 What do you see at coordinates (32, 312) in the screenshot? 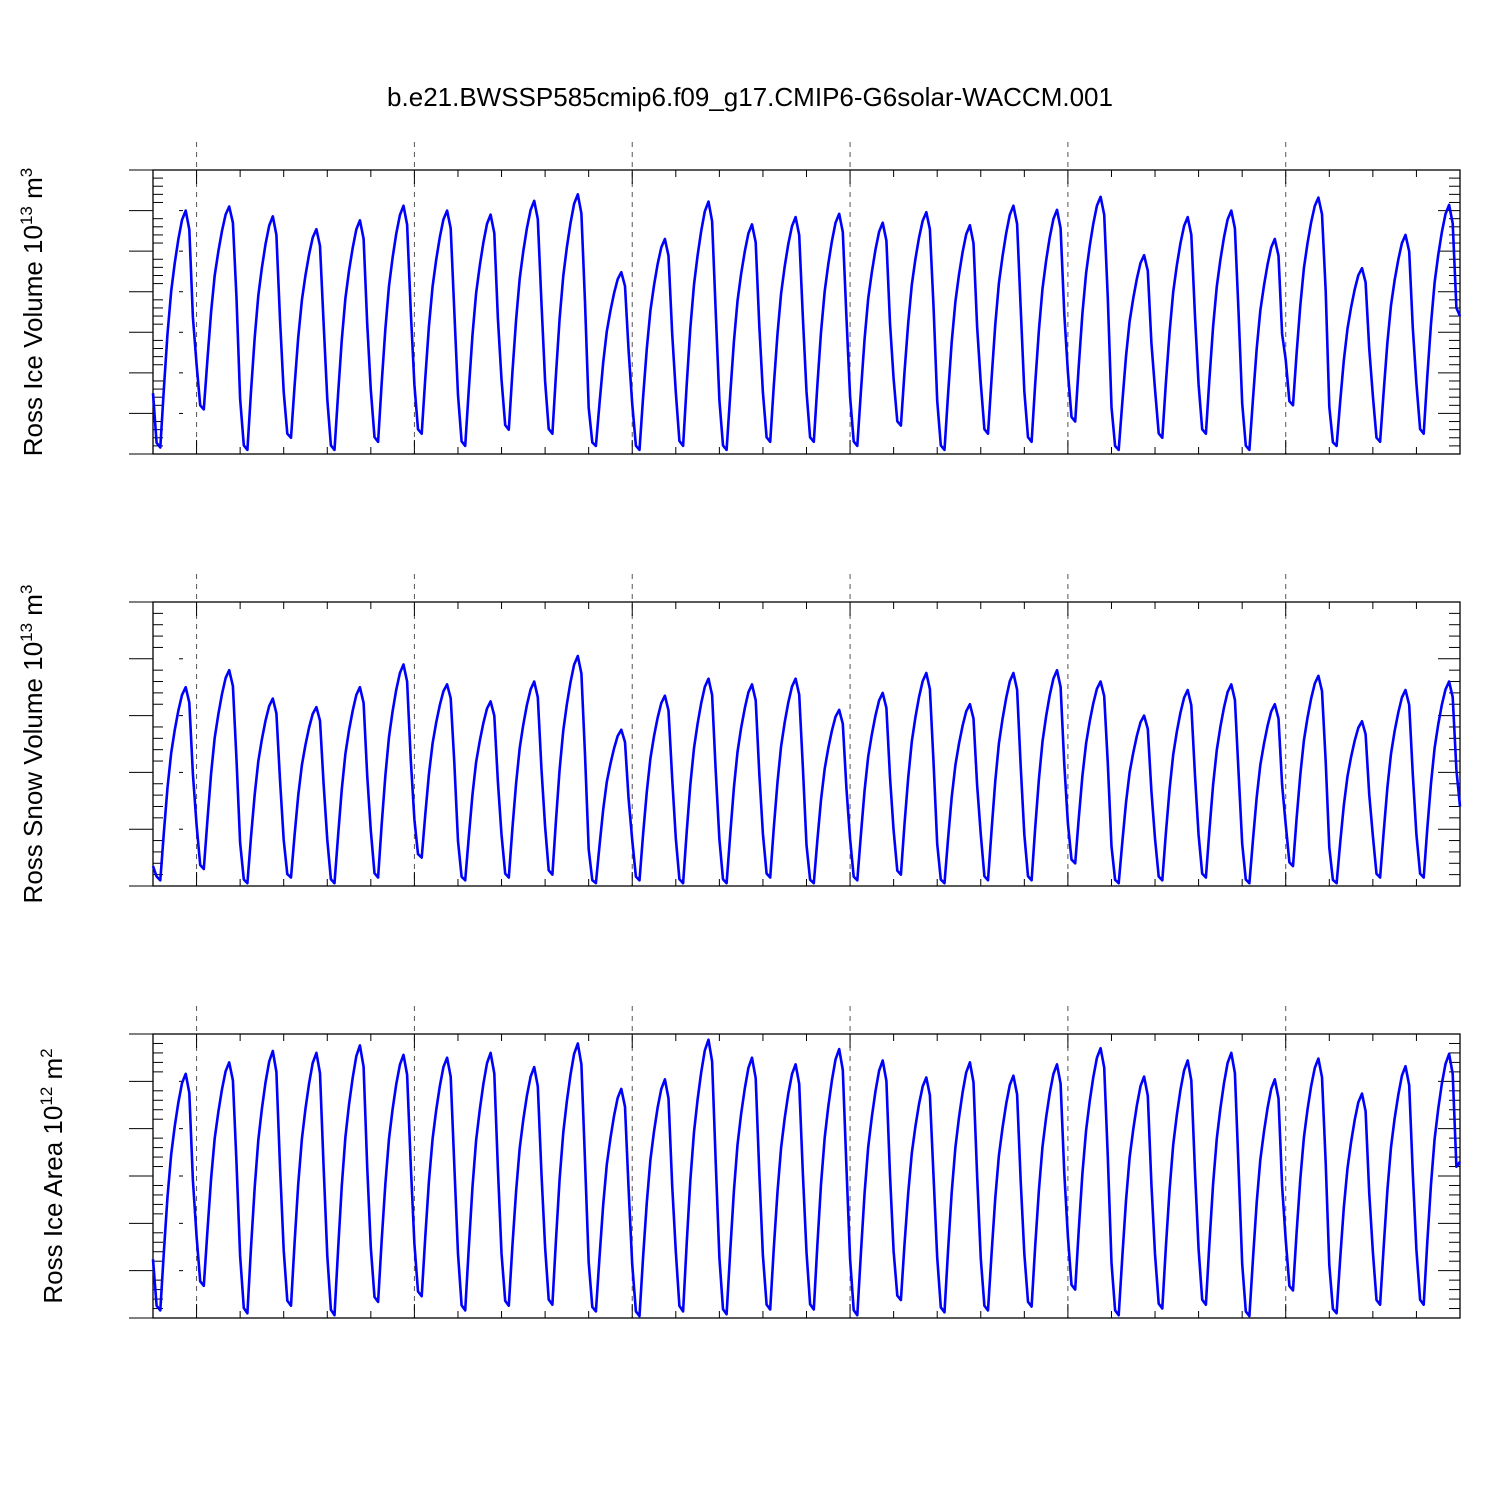
I see `y-axis-title: Ross Ice Volume 1013 m3` at bounding box center [32, 312].